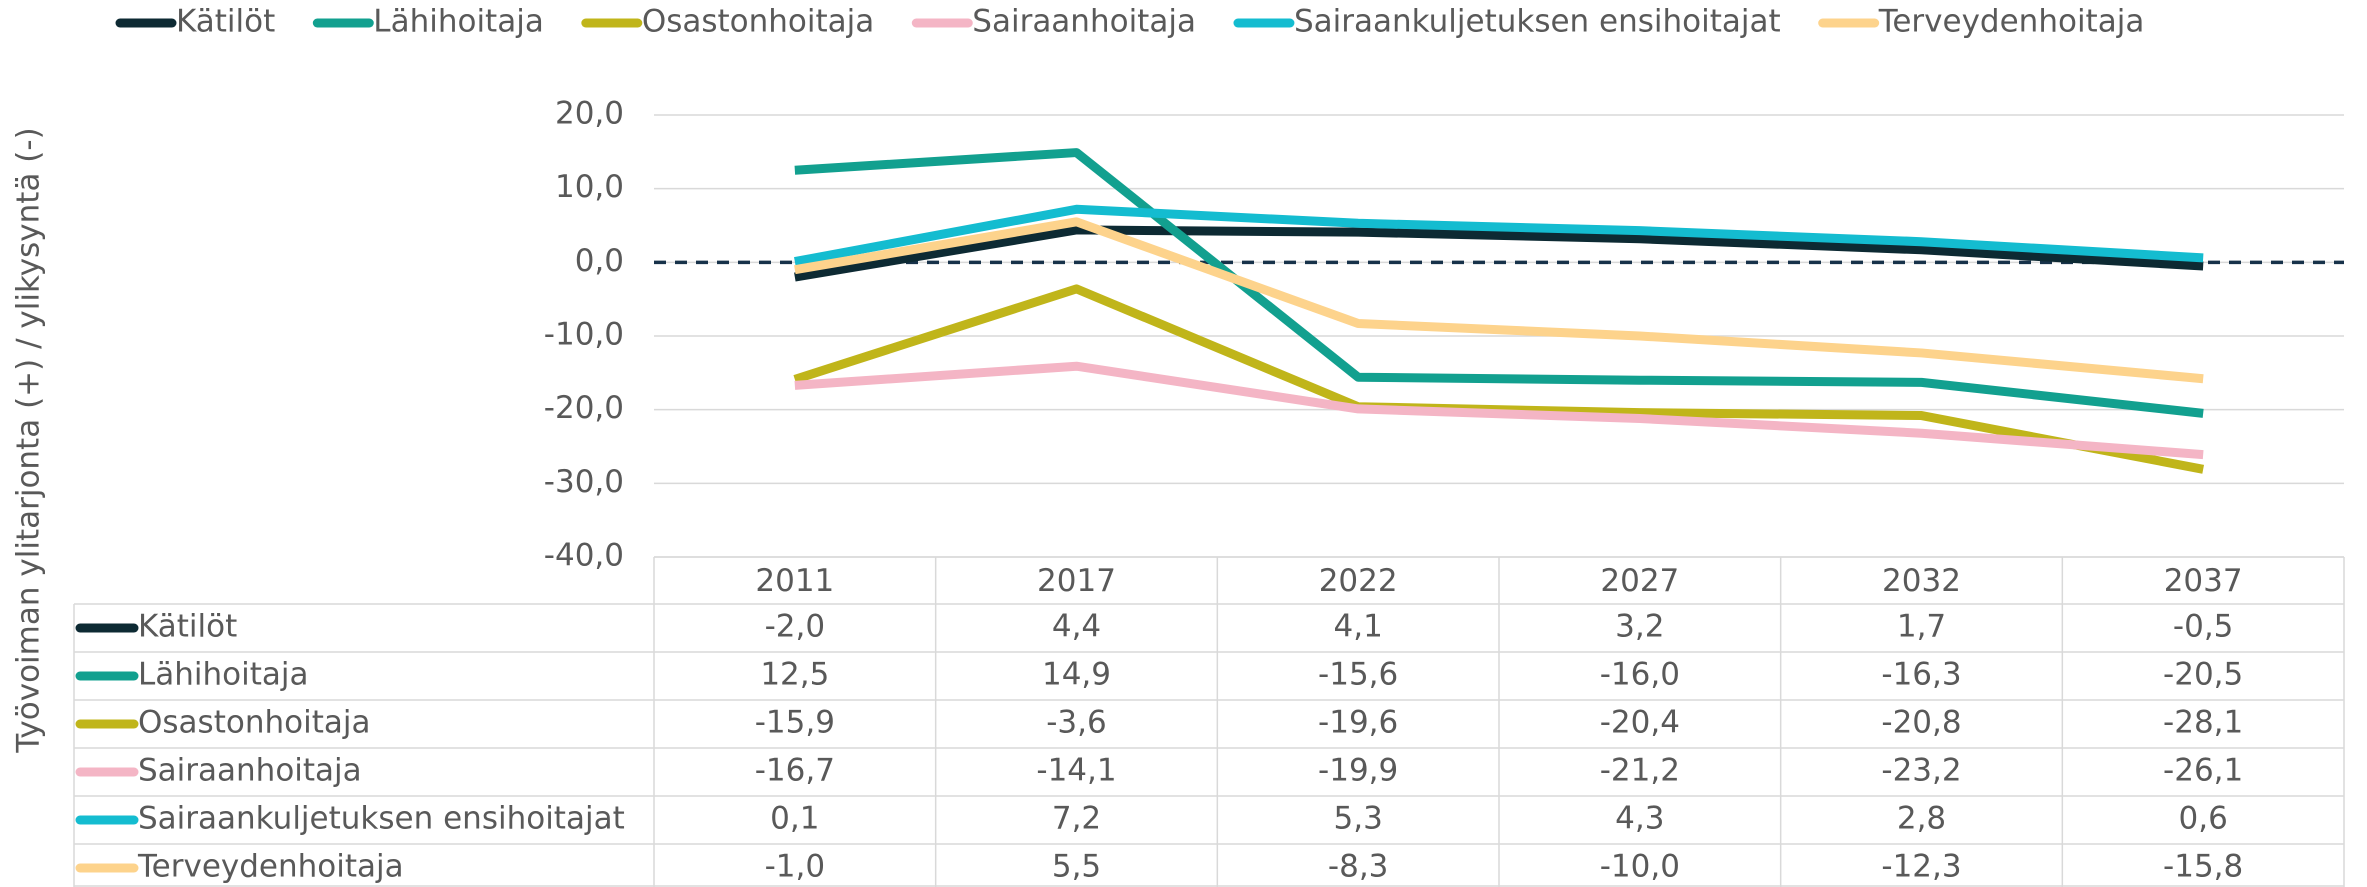  I want to click on y-tick-label: -10,0, so click(584, 335).